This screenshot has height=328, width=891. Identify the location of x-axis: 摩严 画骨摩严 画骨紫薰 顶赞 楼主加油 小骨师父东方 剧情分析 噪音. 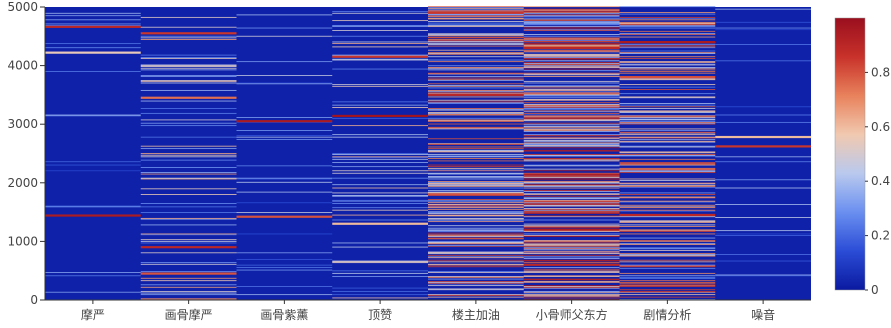
(428, 310).